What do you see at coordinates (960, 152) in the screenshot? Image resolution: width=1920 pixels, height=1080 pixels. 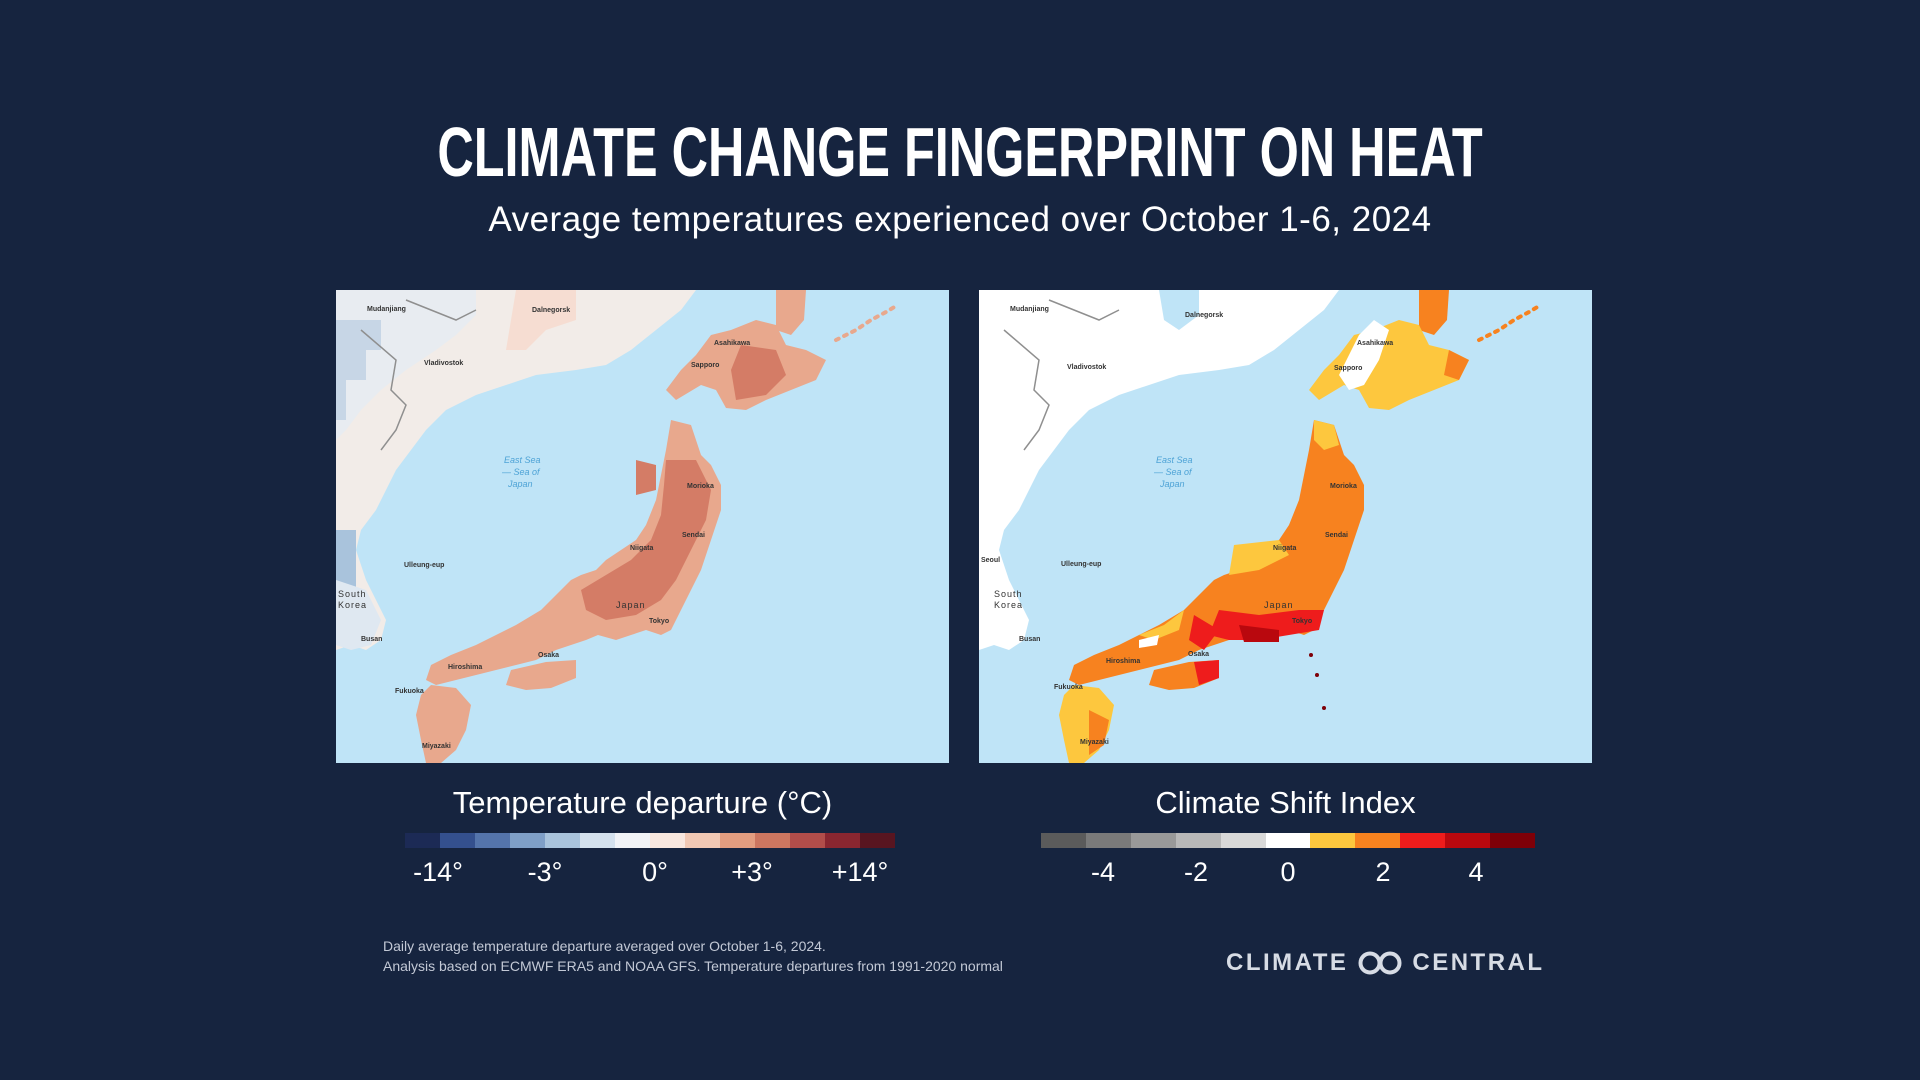 I see `page-title: Climate Change Fingerprint on Heat` at bounding box center [960, 152].